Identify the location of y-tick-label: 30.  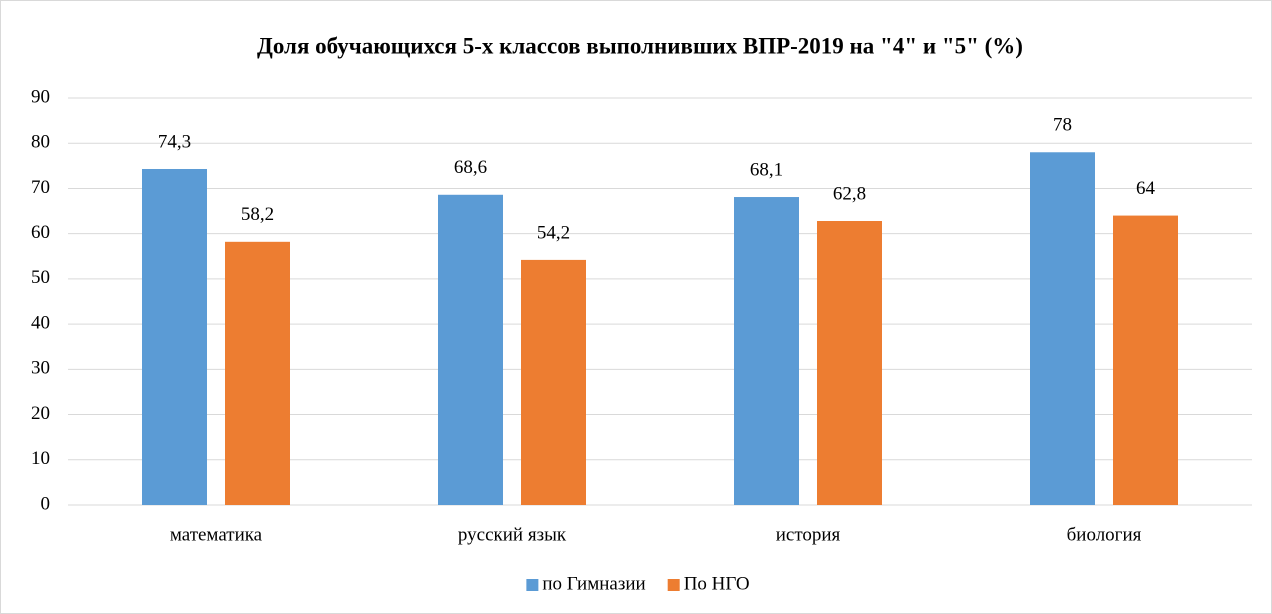
(40, 368).